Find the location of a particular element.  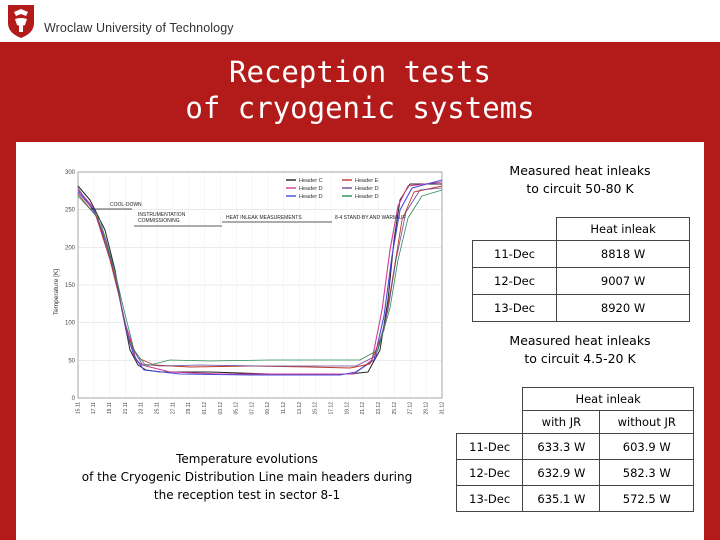

value-cell: 8818 W is located at coordinates (623, 254).